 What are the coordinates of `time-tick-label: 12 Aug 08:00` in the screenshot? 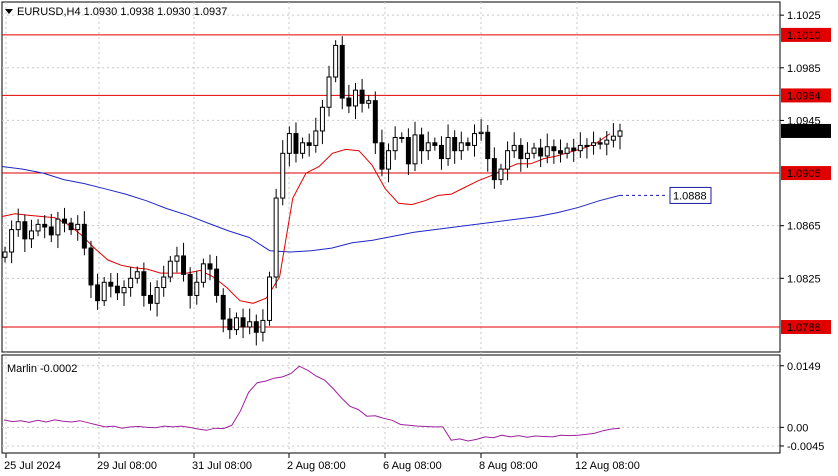 It's located at (607, 466).